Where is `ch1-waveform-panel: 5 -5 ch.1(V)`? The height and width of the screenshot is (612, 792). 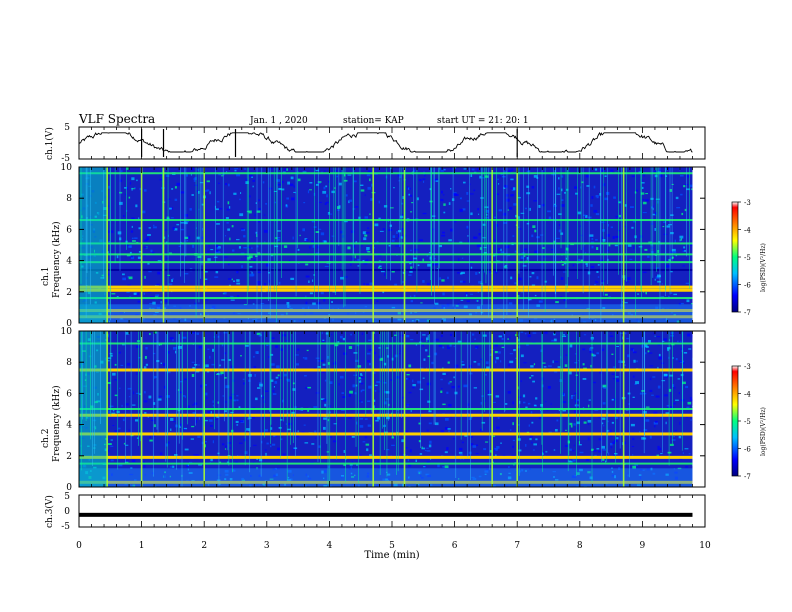
ch1-waveform-panel: 5 -5 ch.1(V) is located at coordinates (375, 143).